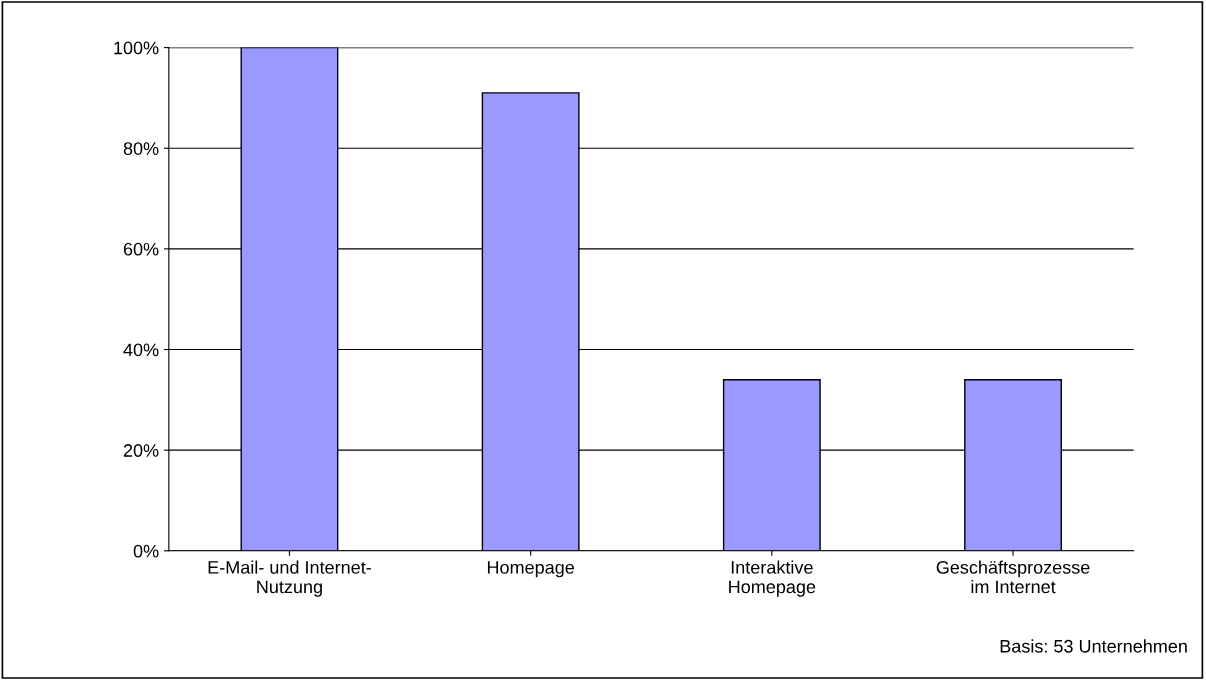  What do you see at coordinates (289, 578) in the screenshot?
I see `x-tick-label: E-Mail- und Internet- Nutzung` at bounding box center [289, 578].